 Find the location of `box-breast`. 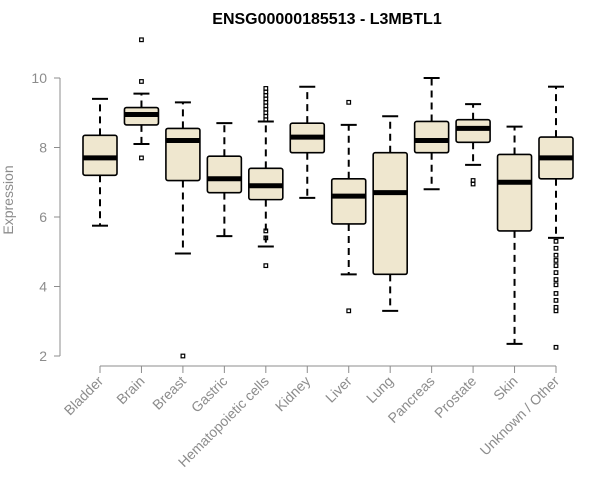

box-breast is located at coordinates (183, 230).